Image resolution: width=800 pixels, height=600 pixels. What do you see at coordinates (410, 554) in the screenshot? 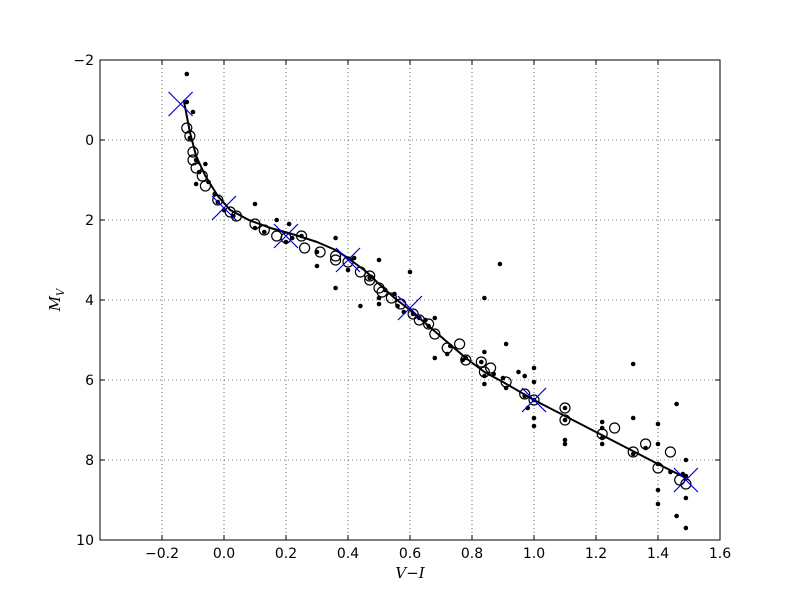
I see `x-tick-label: 0.6` at bounding box center [410, 554].